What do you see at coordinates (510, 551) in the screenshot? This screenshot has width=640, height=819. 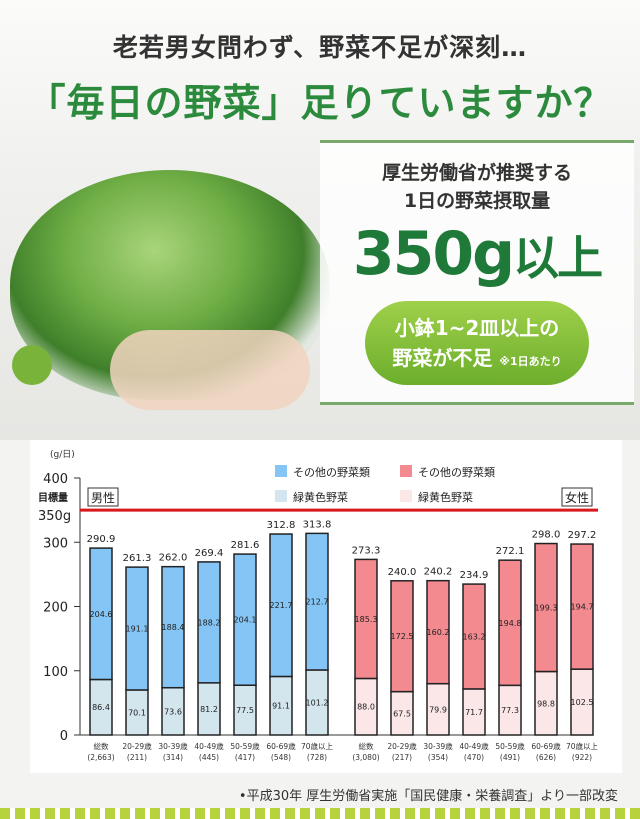 I see `total-label: 272.1` at bounding box center [510, 551].